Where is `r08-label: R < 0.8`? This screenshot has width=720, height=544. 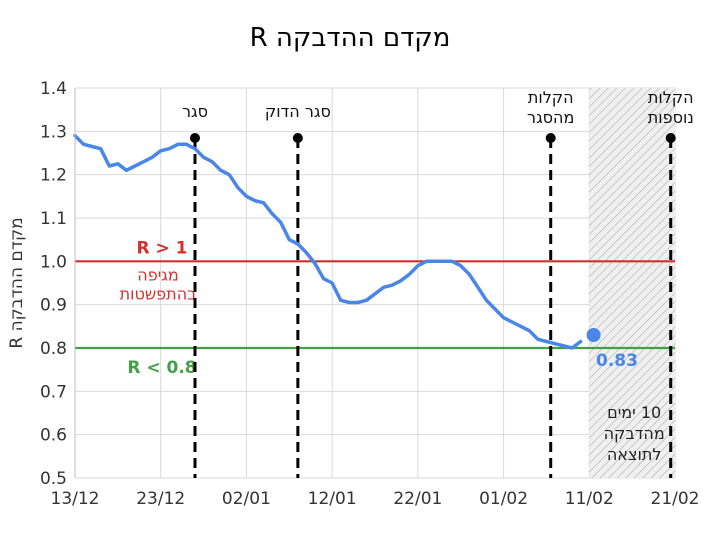 r08-label: R < 0.8 is located at coordinates (161, 368).